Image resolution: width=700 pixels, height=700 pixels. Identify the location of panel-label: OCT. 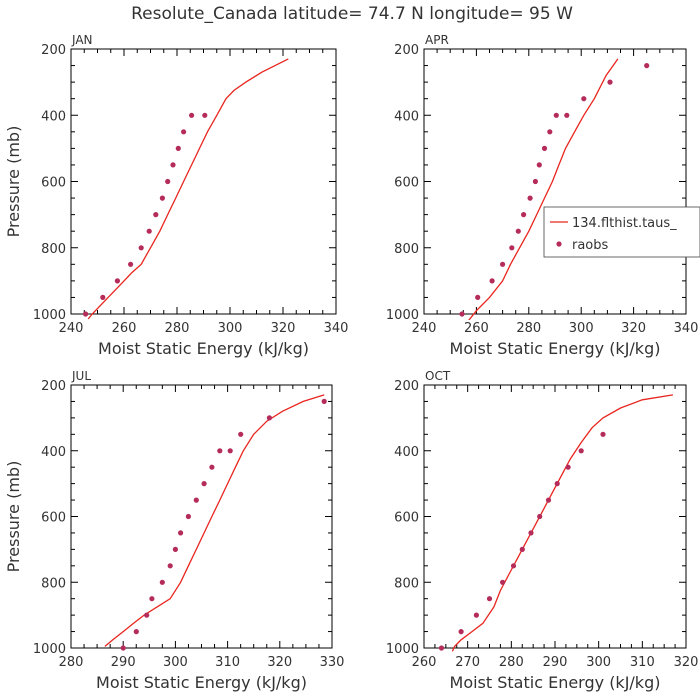
(438, 376).